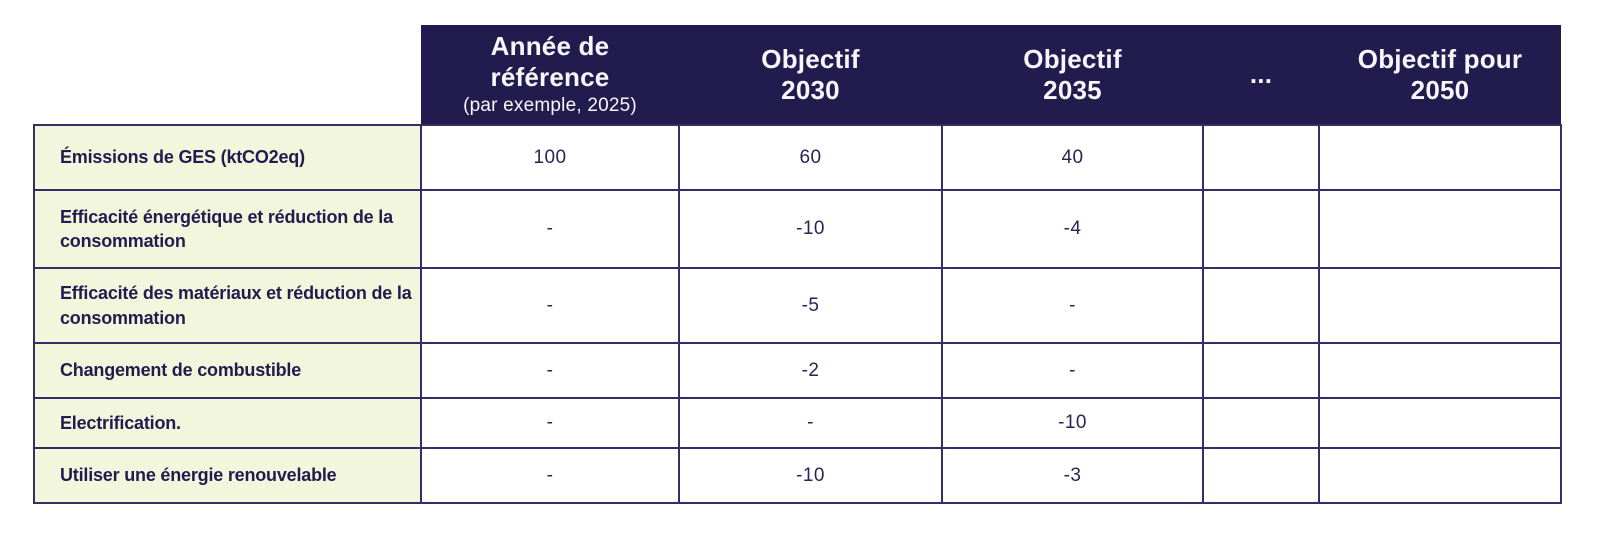  I want to click on table-row-electrification: Electrification. - - -10, so click(797, 423).